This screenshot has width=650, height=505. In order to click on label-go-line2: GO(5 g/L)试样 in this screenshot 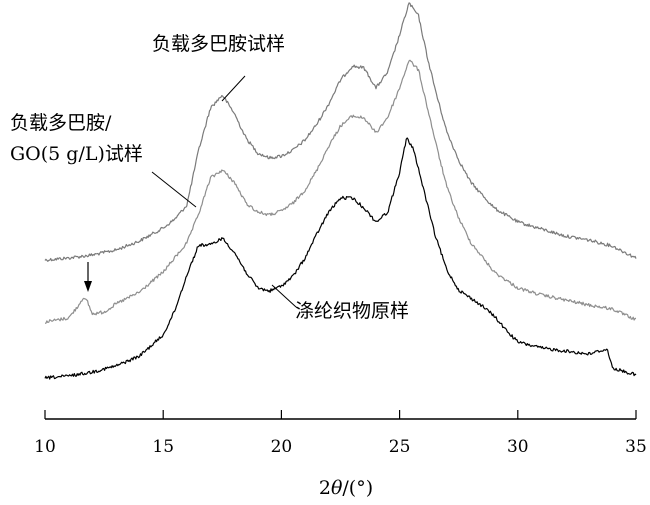, I will do `click(76, 154)`.